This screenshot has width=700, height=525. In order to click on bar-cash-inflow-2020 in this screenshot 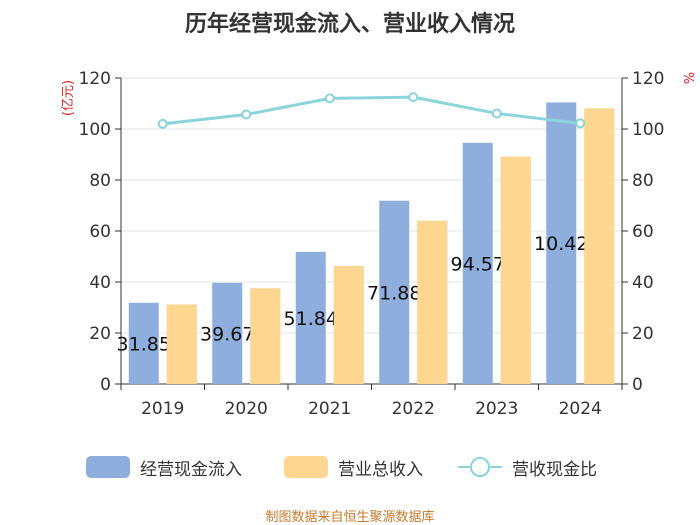, I will do `click(227, 333)`.